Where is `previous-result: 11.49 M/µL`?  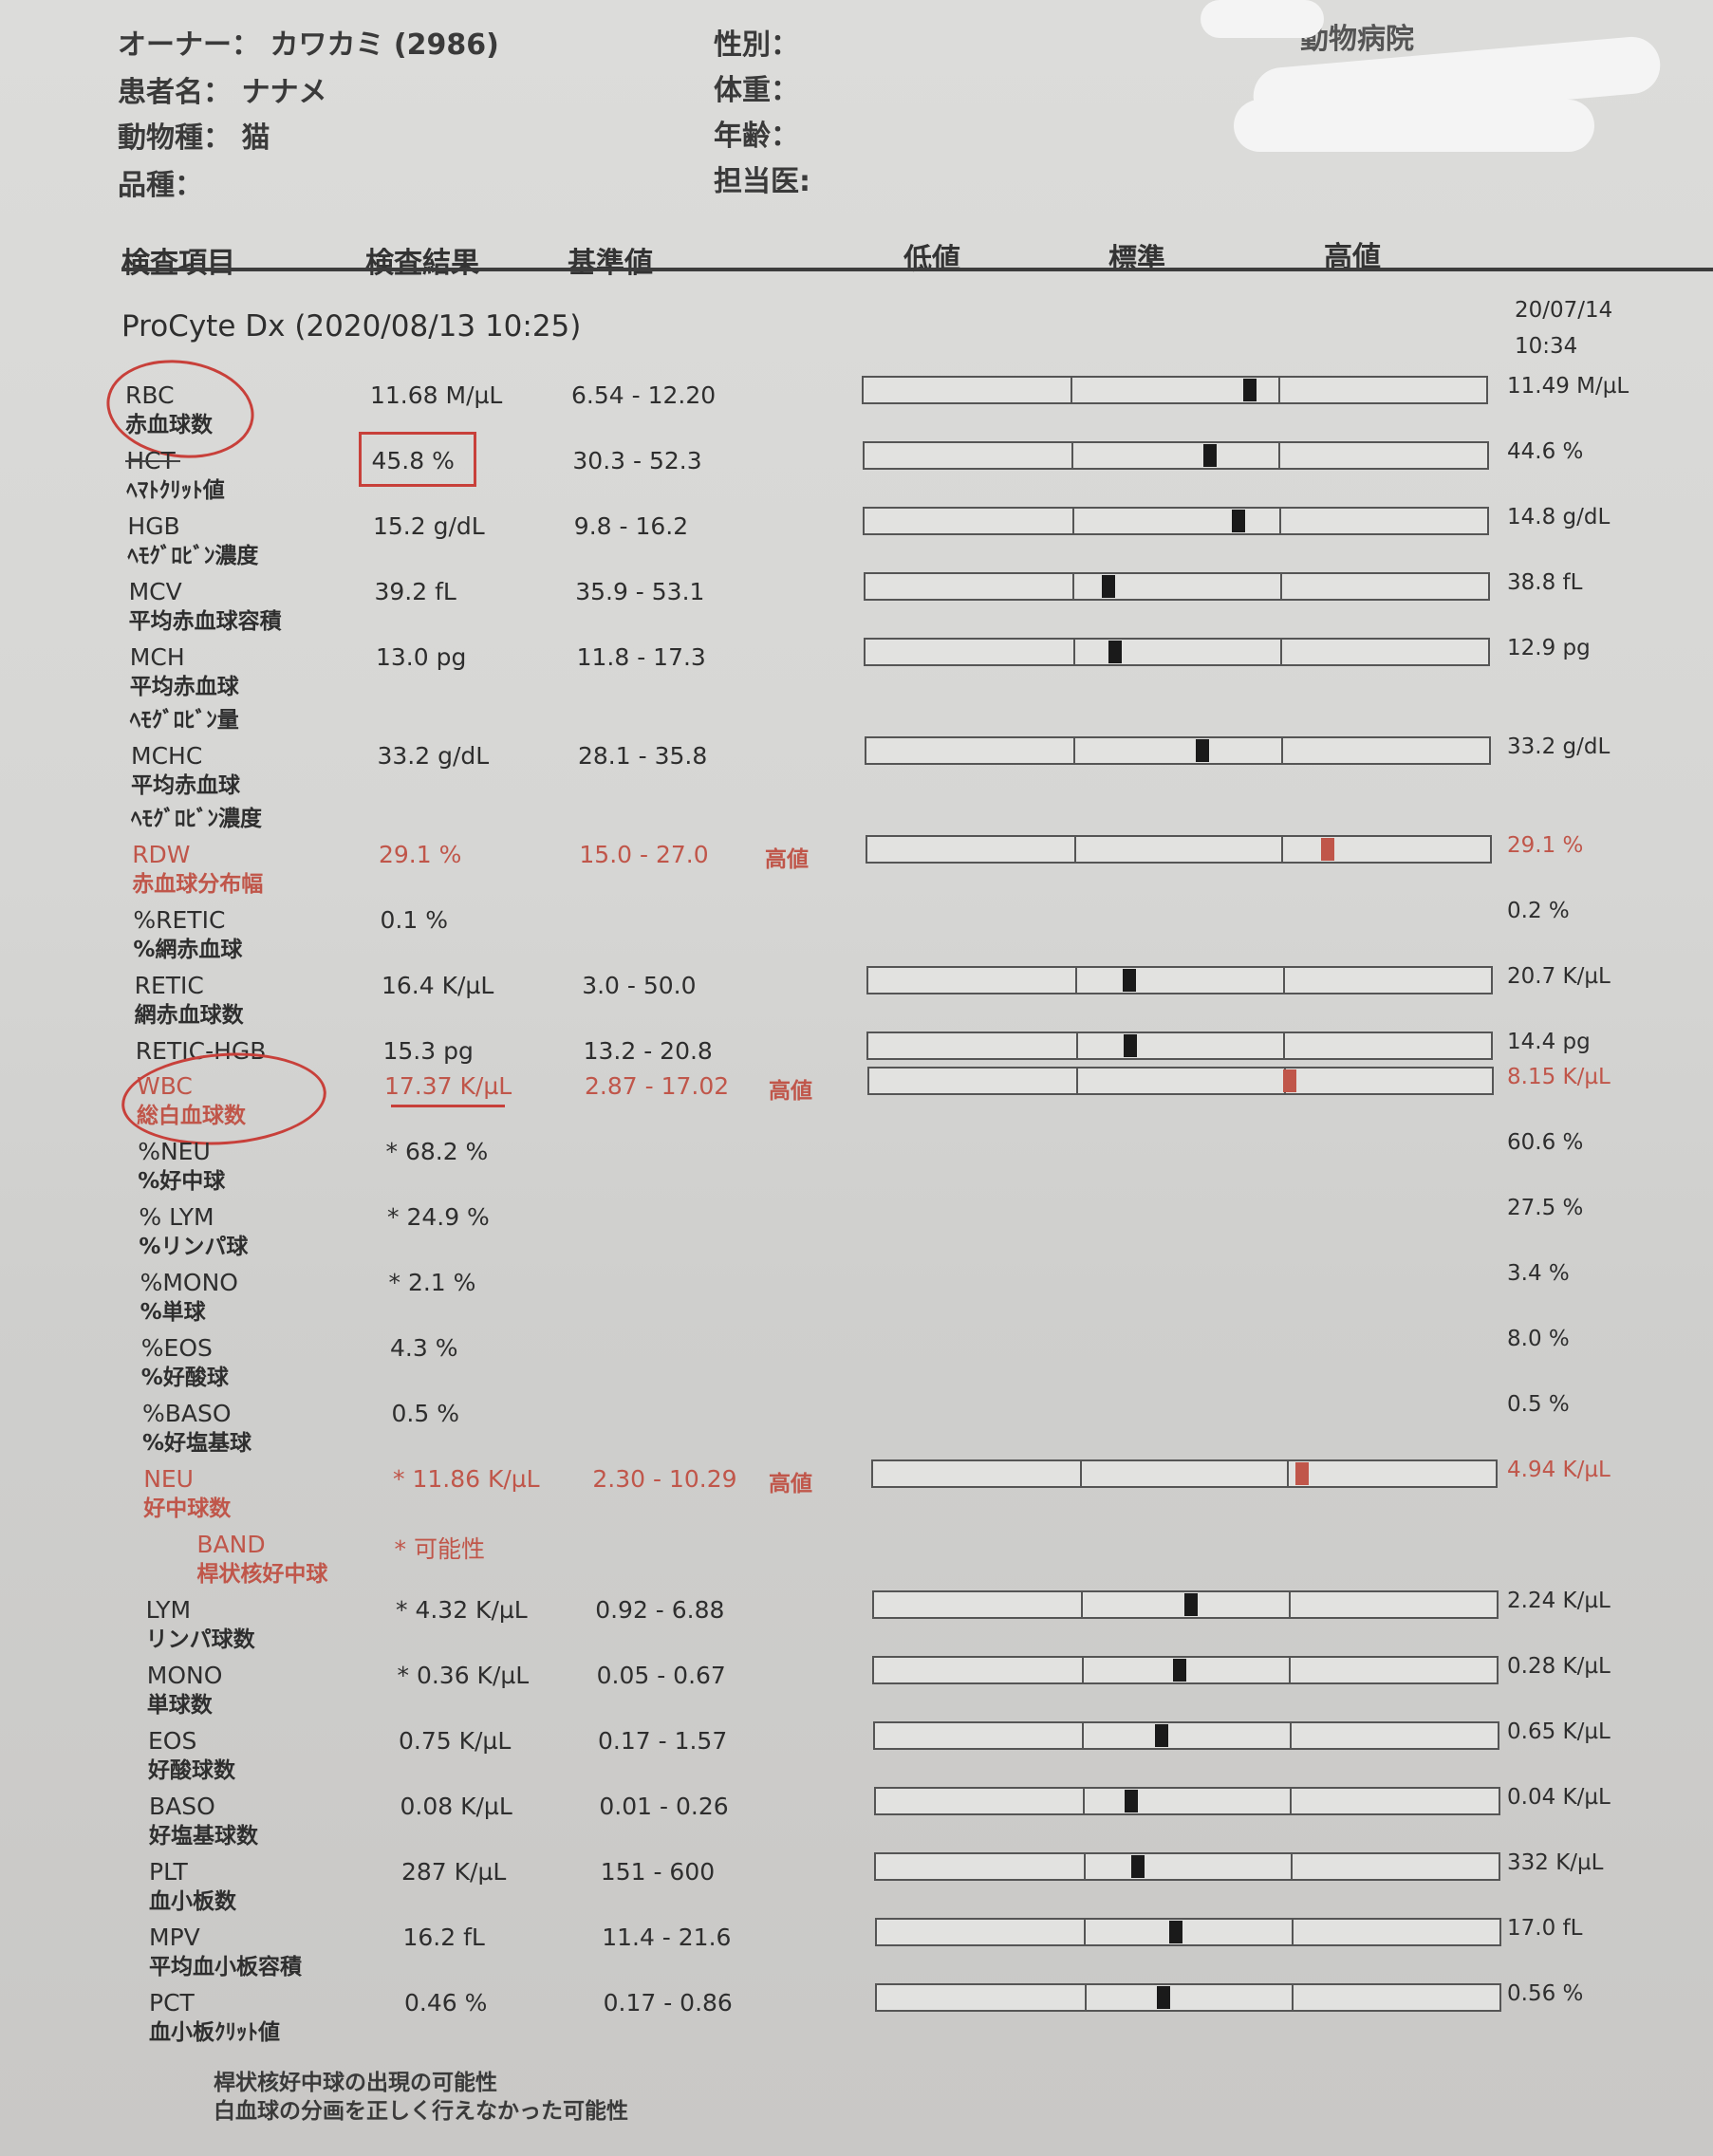 previous-result: 11.49 M/µL is located at coordinates (1568, 386).